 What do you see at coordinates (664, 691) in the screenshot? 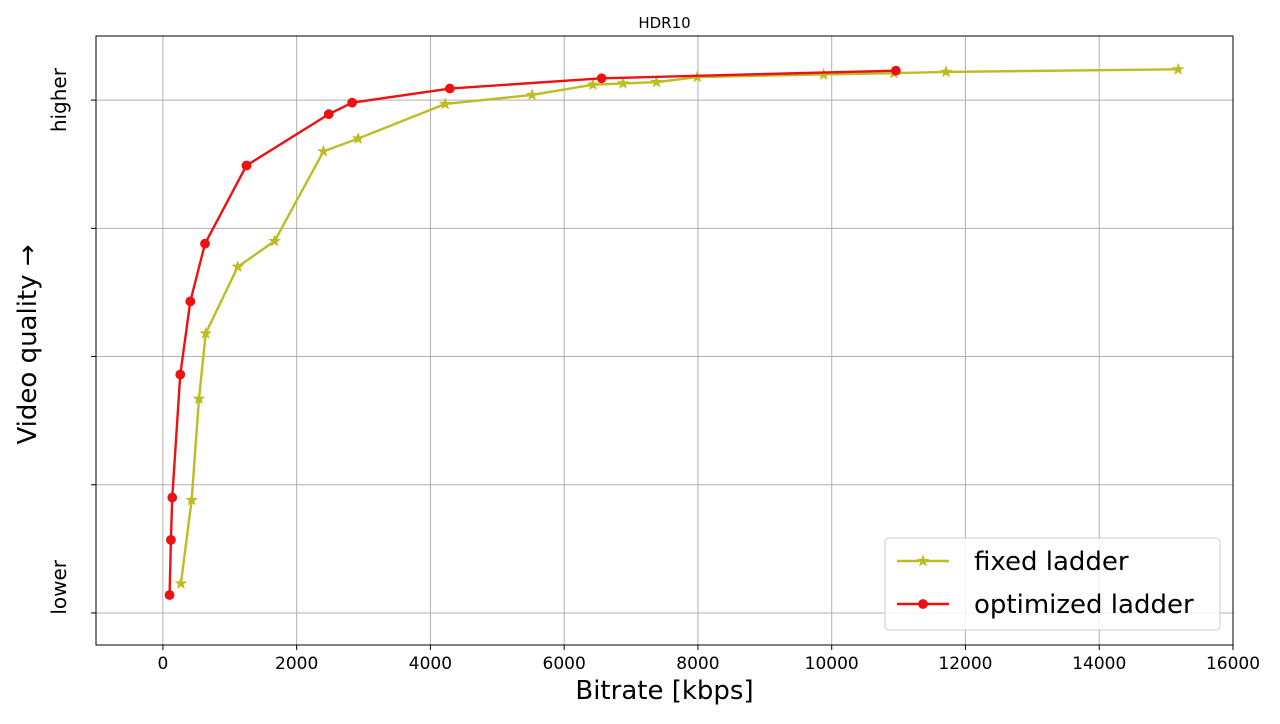
I see `x-axis-label: Bitrate [kbps]` at bounding box center [664, 691].